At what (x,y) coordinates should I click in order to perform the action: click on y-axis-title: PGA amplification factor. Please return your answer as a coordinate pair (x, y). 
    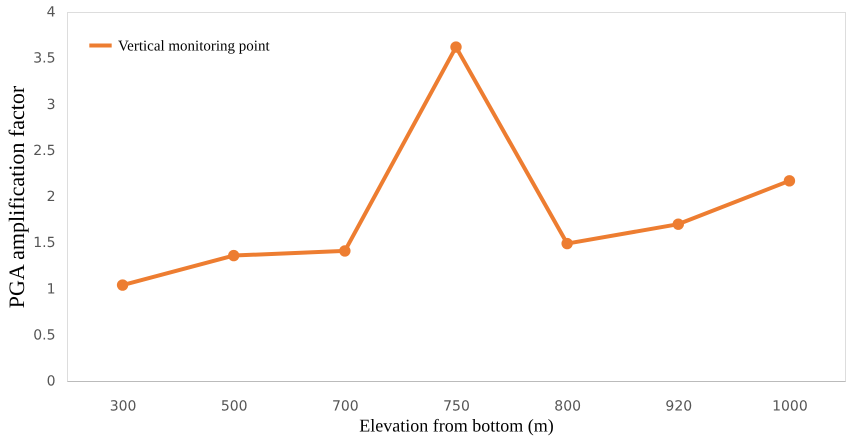
    Looking at the image, I should click on (17, 196).